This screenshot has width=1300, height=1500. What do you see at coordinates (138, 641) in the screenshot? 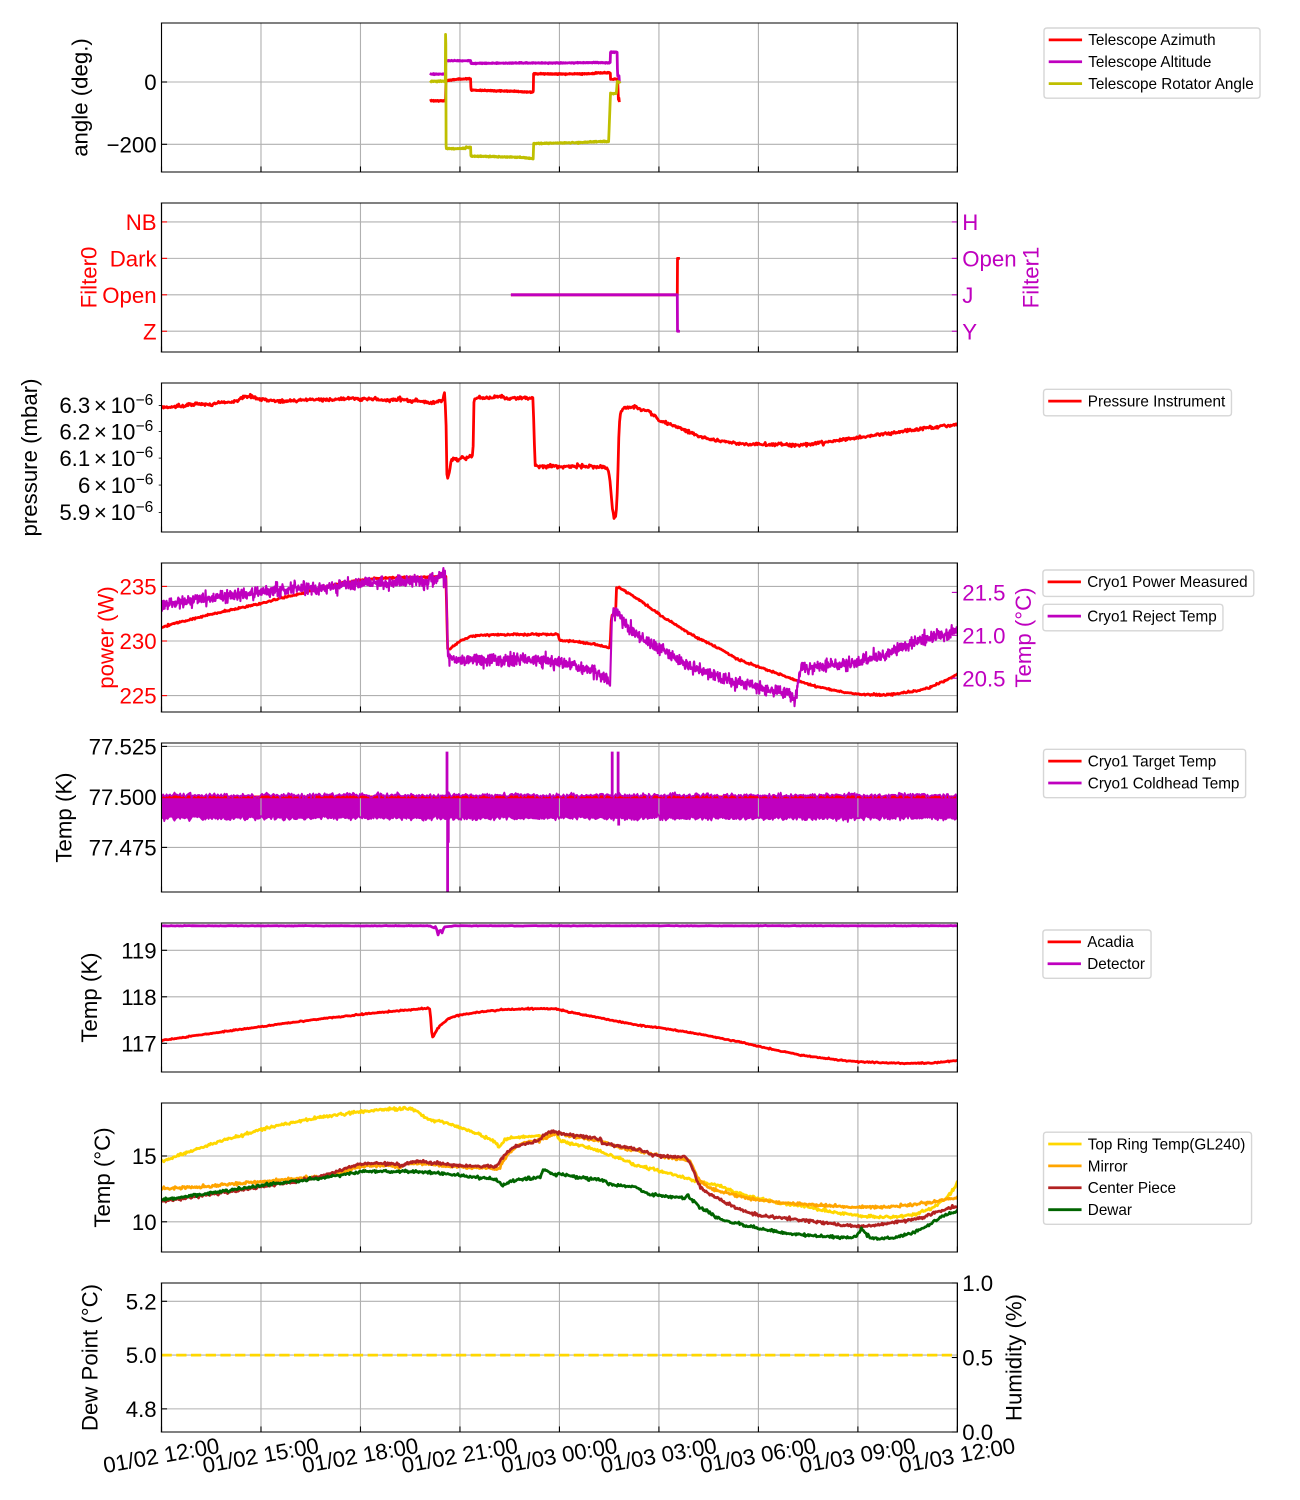
I see `svg-text: 230` at bounding box center [138, 641].